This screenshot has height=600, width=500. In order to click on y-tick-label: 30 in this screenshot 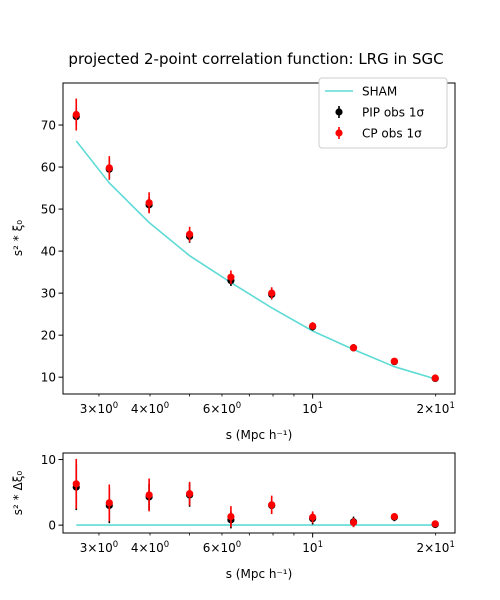, I will do `click(48, 294)`.